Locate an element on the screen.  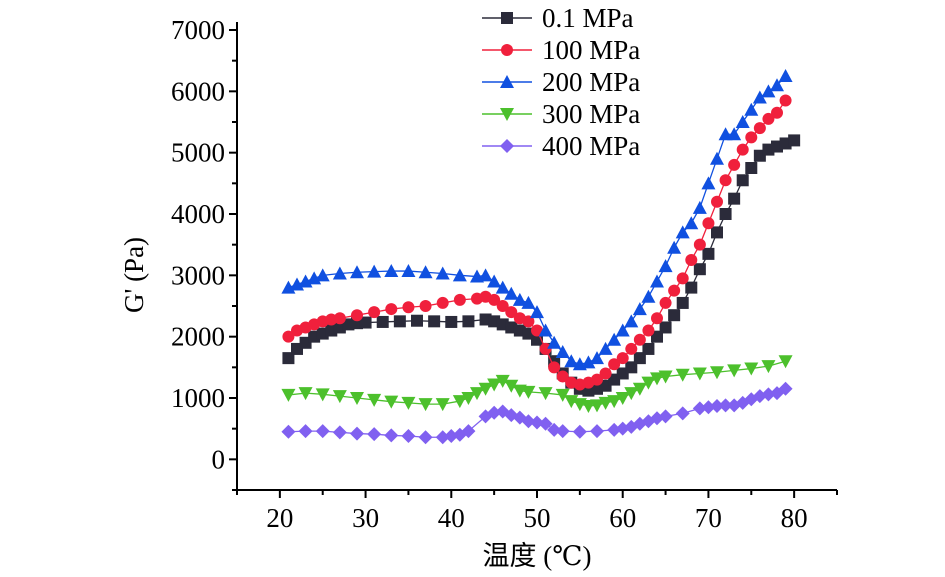
x-tick-label: 70 is located at coordinates (708, 518).